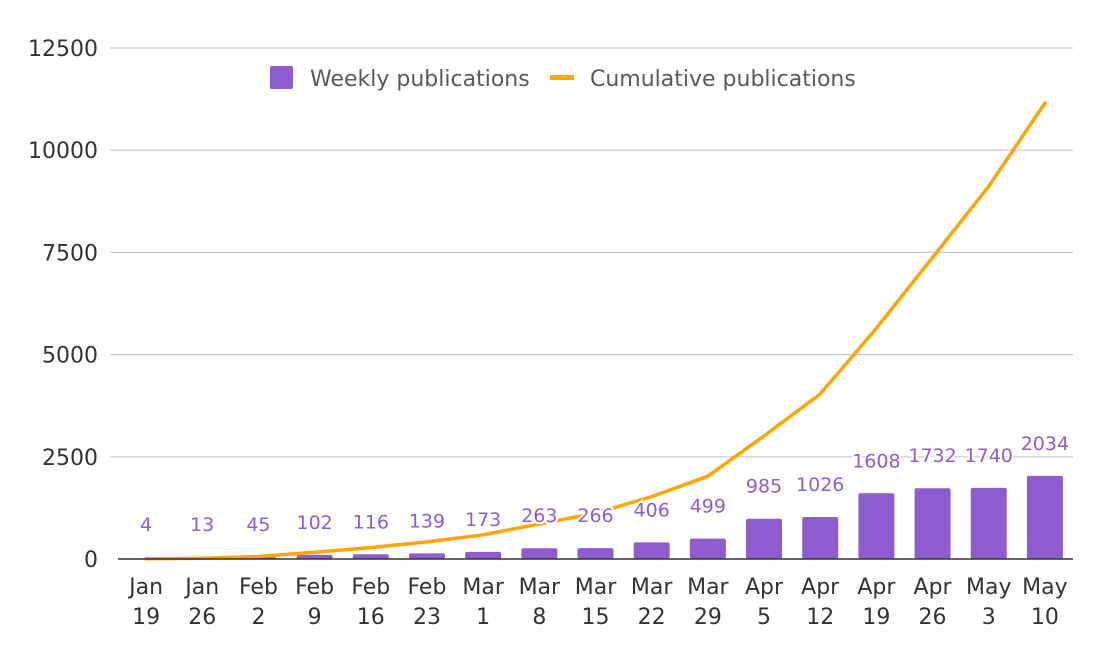 The height and width of the screenshot is (664, 1106). Describe the element at coordinates (371, 522) in the screenshot. I see `data-label: 116` at that location.